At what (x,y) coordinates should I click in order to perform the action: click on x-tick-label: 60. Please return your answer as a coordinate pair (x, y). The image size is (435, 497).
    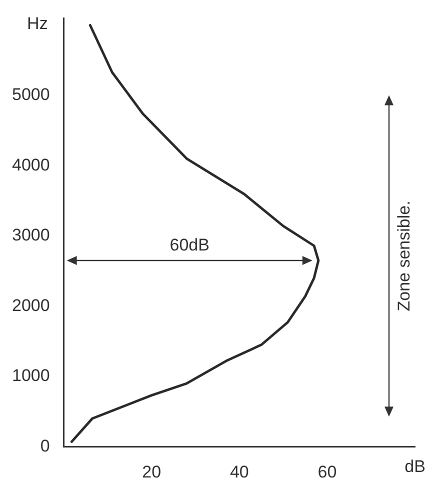
    Looking at the image, I should click on (327, 472).